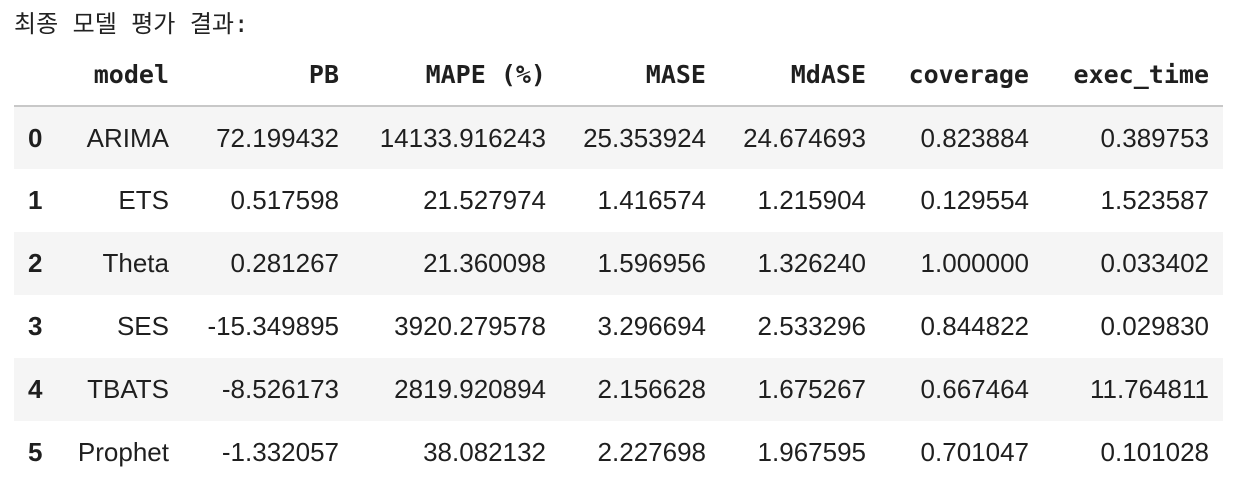 This screenshot has height=492, width=1238. I want to click on column-header-model: model, so click(120, 75).